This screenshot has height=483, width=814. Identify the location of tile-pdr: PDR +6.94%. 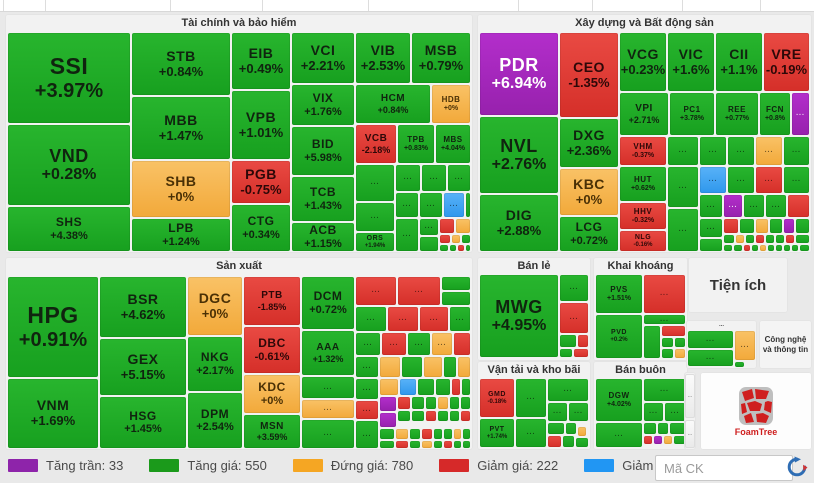
(519, 74).